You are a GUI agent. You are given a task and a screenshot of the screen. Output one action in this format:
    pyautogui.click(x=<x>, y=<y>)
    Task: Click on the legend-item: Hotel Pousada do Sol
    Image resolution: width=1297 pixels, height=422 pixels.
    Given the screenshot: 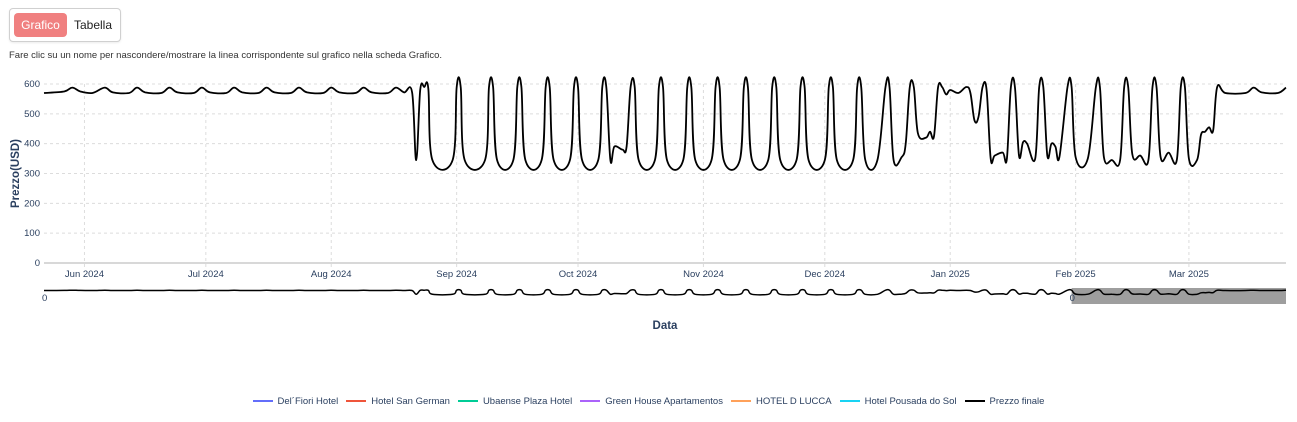 What is the action you would take?
    pyautogui.click(x=898, y=401)
    